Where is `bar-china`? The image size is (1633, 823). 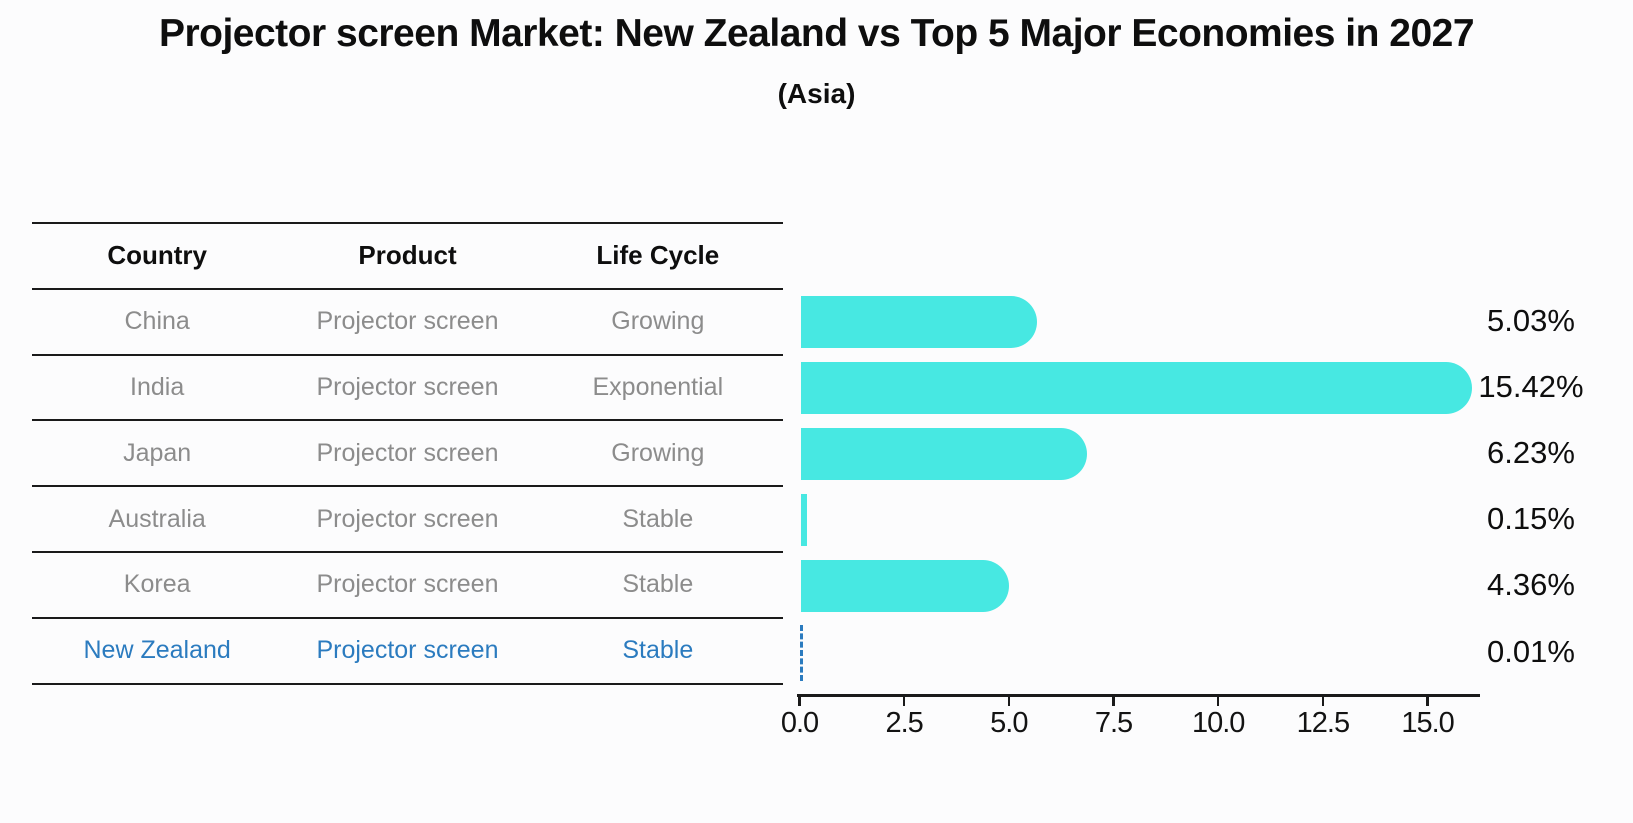
bar-china is located at coordinates (919, 321).